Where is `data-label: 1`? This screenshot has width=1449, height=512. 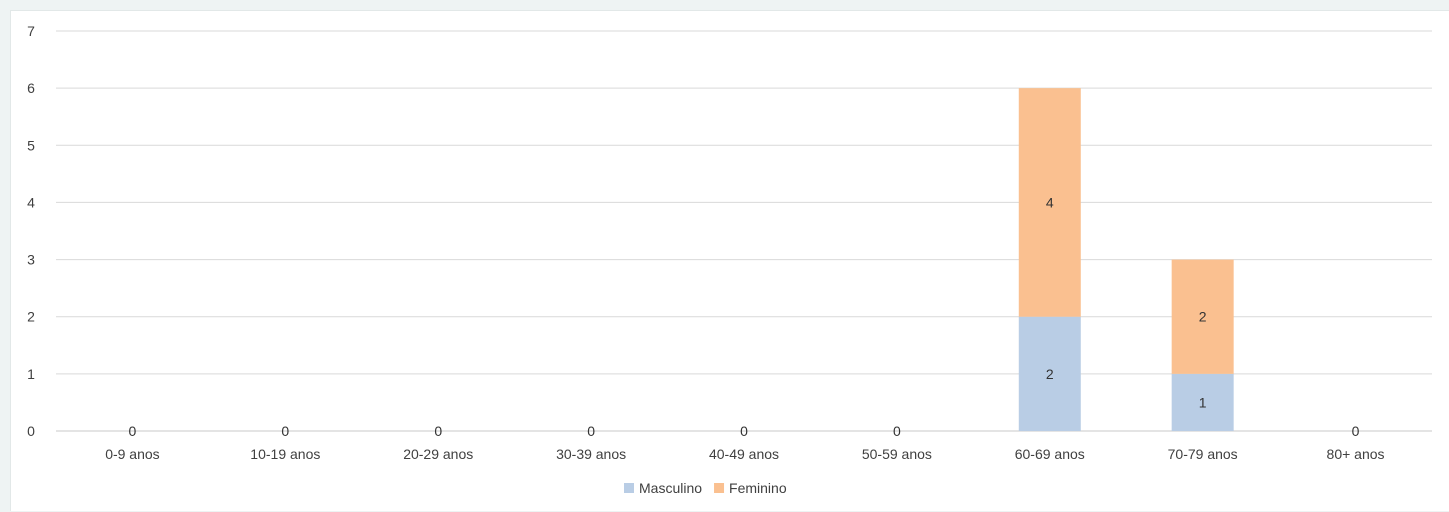
data-label: 1 is located at coordinates (1203, 402).